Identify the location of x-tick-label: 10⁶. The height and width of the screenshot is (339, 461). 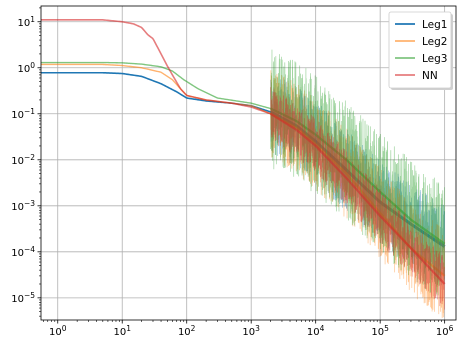
(445, 331).